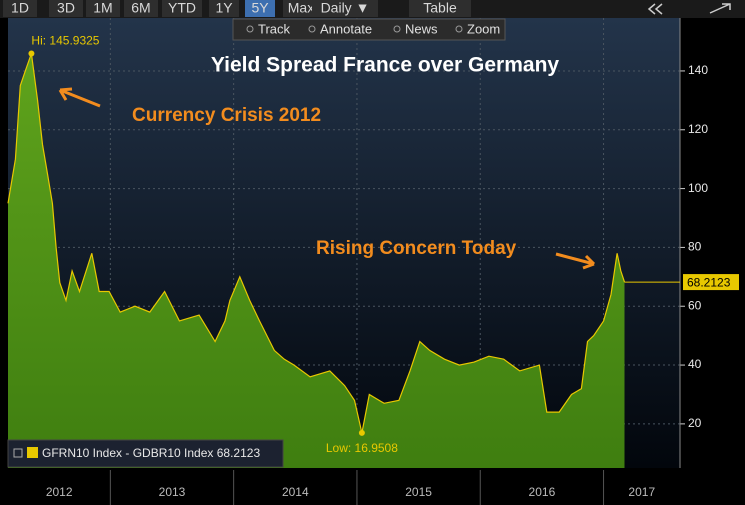 This screenshot has height=505, width=745. I want to click on tool-button: News, so click(421, 28).